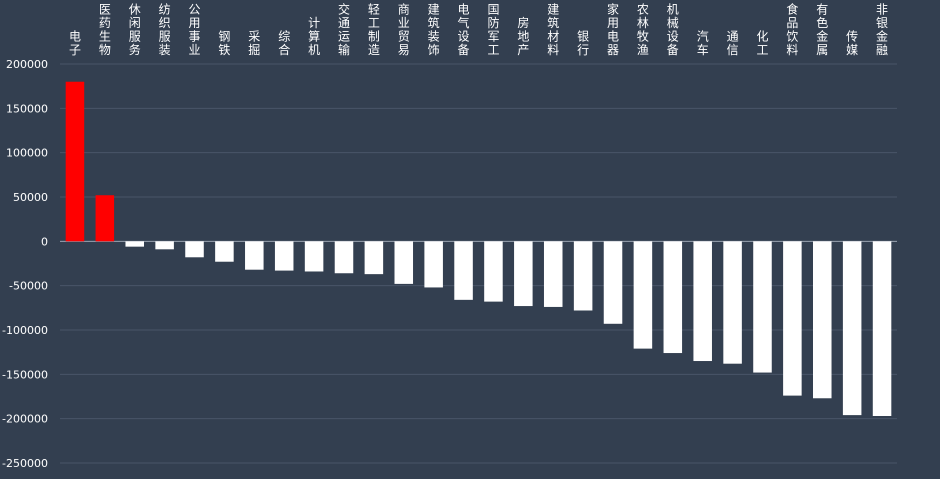 This screenshot has width=940, height=479. What do you see at coordinates (284, 256) in the screenshot?
I see `bar-综合` at bounding box center [284, 256].